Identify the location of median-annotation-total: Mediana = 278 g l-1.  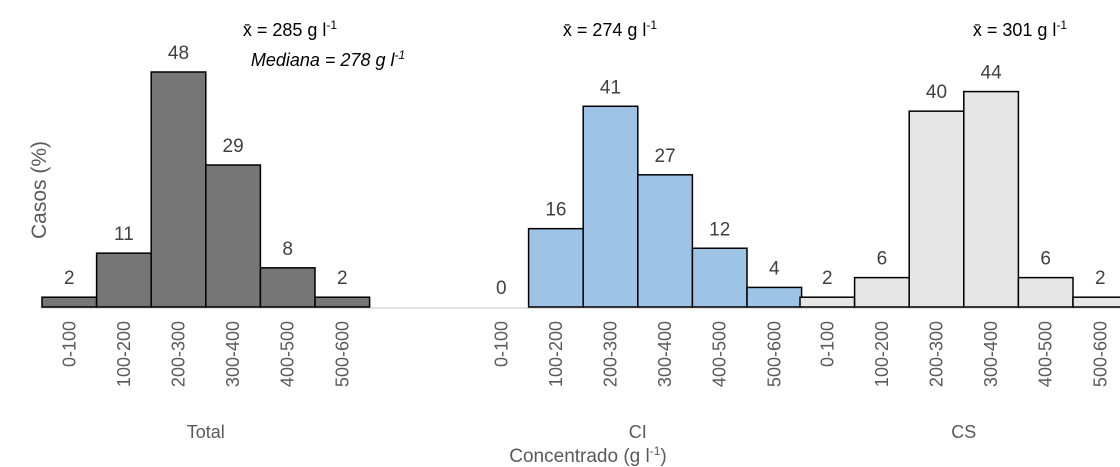
(328, 59).